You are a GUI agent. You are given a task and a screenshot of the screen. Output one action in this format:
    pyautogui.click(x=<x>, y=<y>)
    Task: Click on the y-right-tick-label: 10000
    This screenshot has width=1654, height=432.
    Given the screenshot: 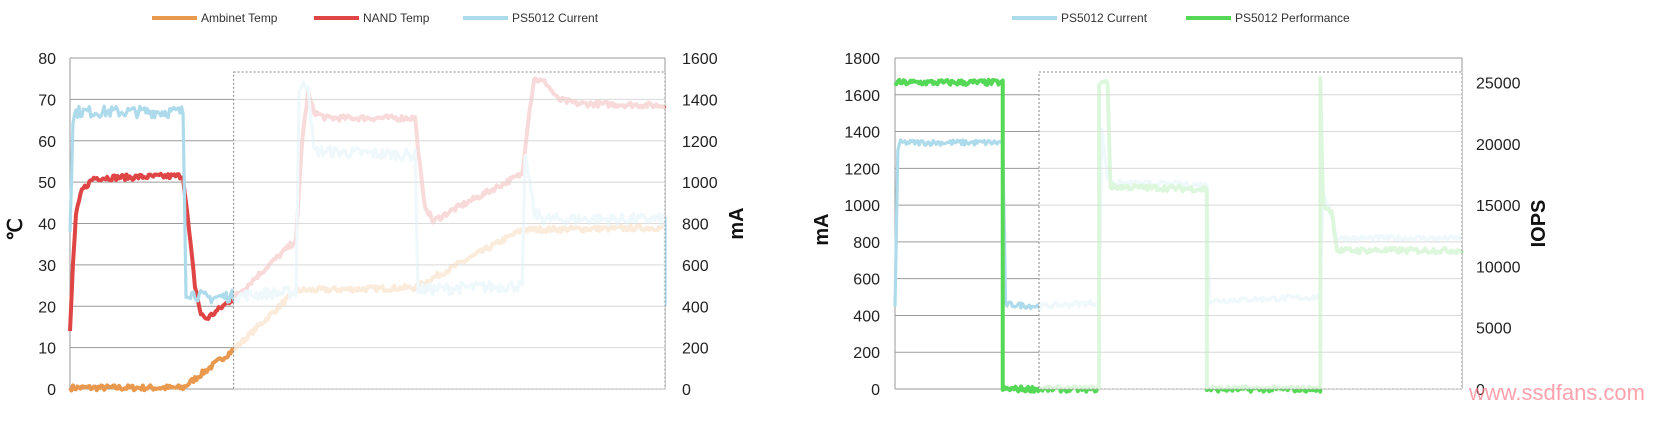 What is the action you would take?
    pyautogui.click(x=1498, y=267)
    